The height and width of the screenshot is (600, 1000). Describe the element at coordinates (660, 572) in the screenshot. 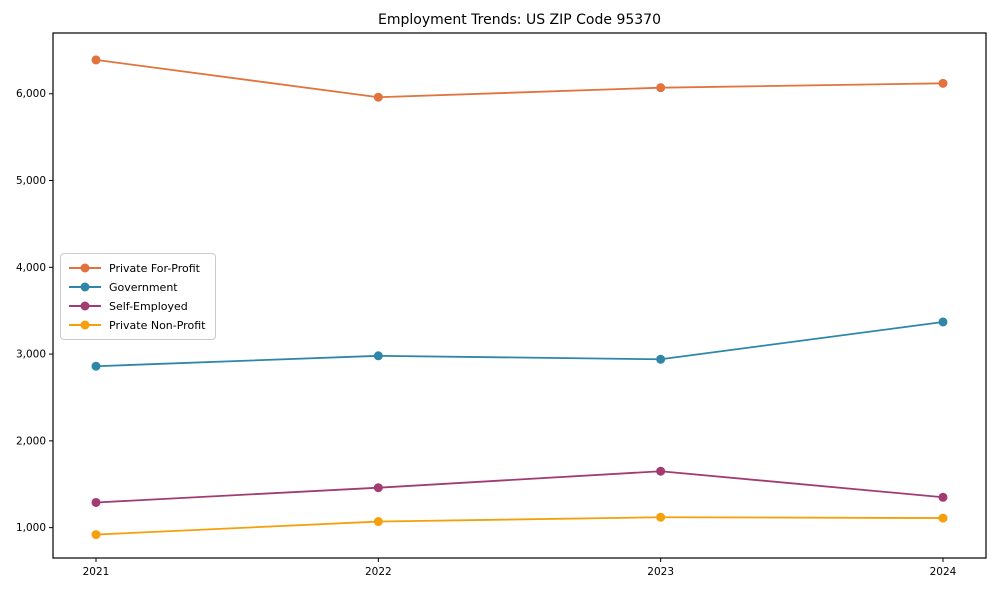

I see `x-tick-label: 2023` at that location.